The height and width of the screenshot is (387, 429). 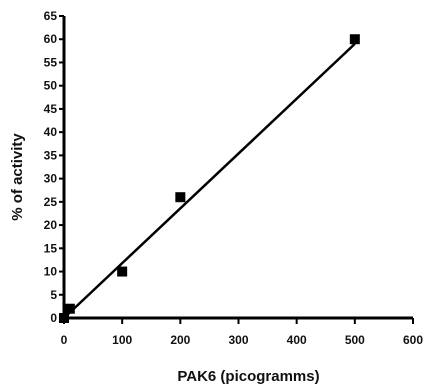 What do you see at coordinates (51, 62) in the screenshot?
I see `y-tick-label: 55` at bounding box center [51, 62].